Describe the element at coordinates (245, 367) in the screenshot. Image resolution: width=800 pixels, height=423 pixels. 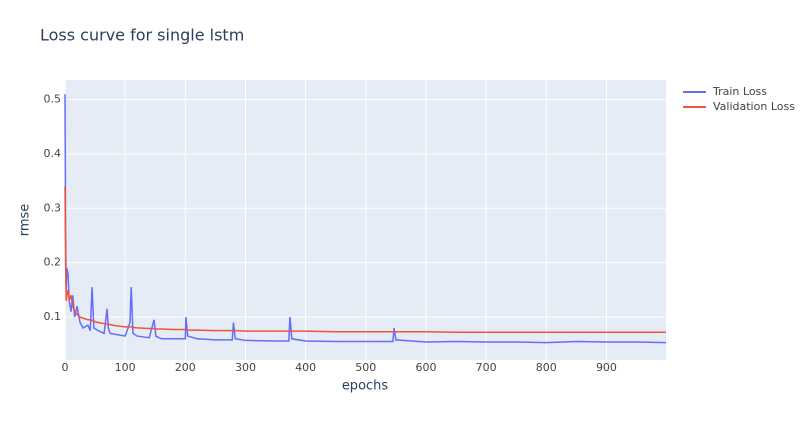
I see `x-tick-label: 300` at that location.